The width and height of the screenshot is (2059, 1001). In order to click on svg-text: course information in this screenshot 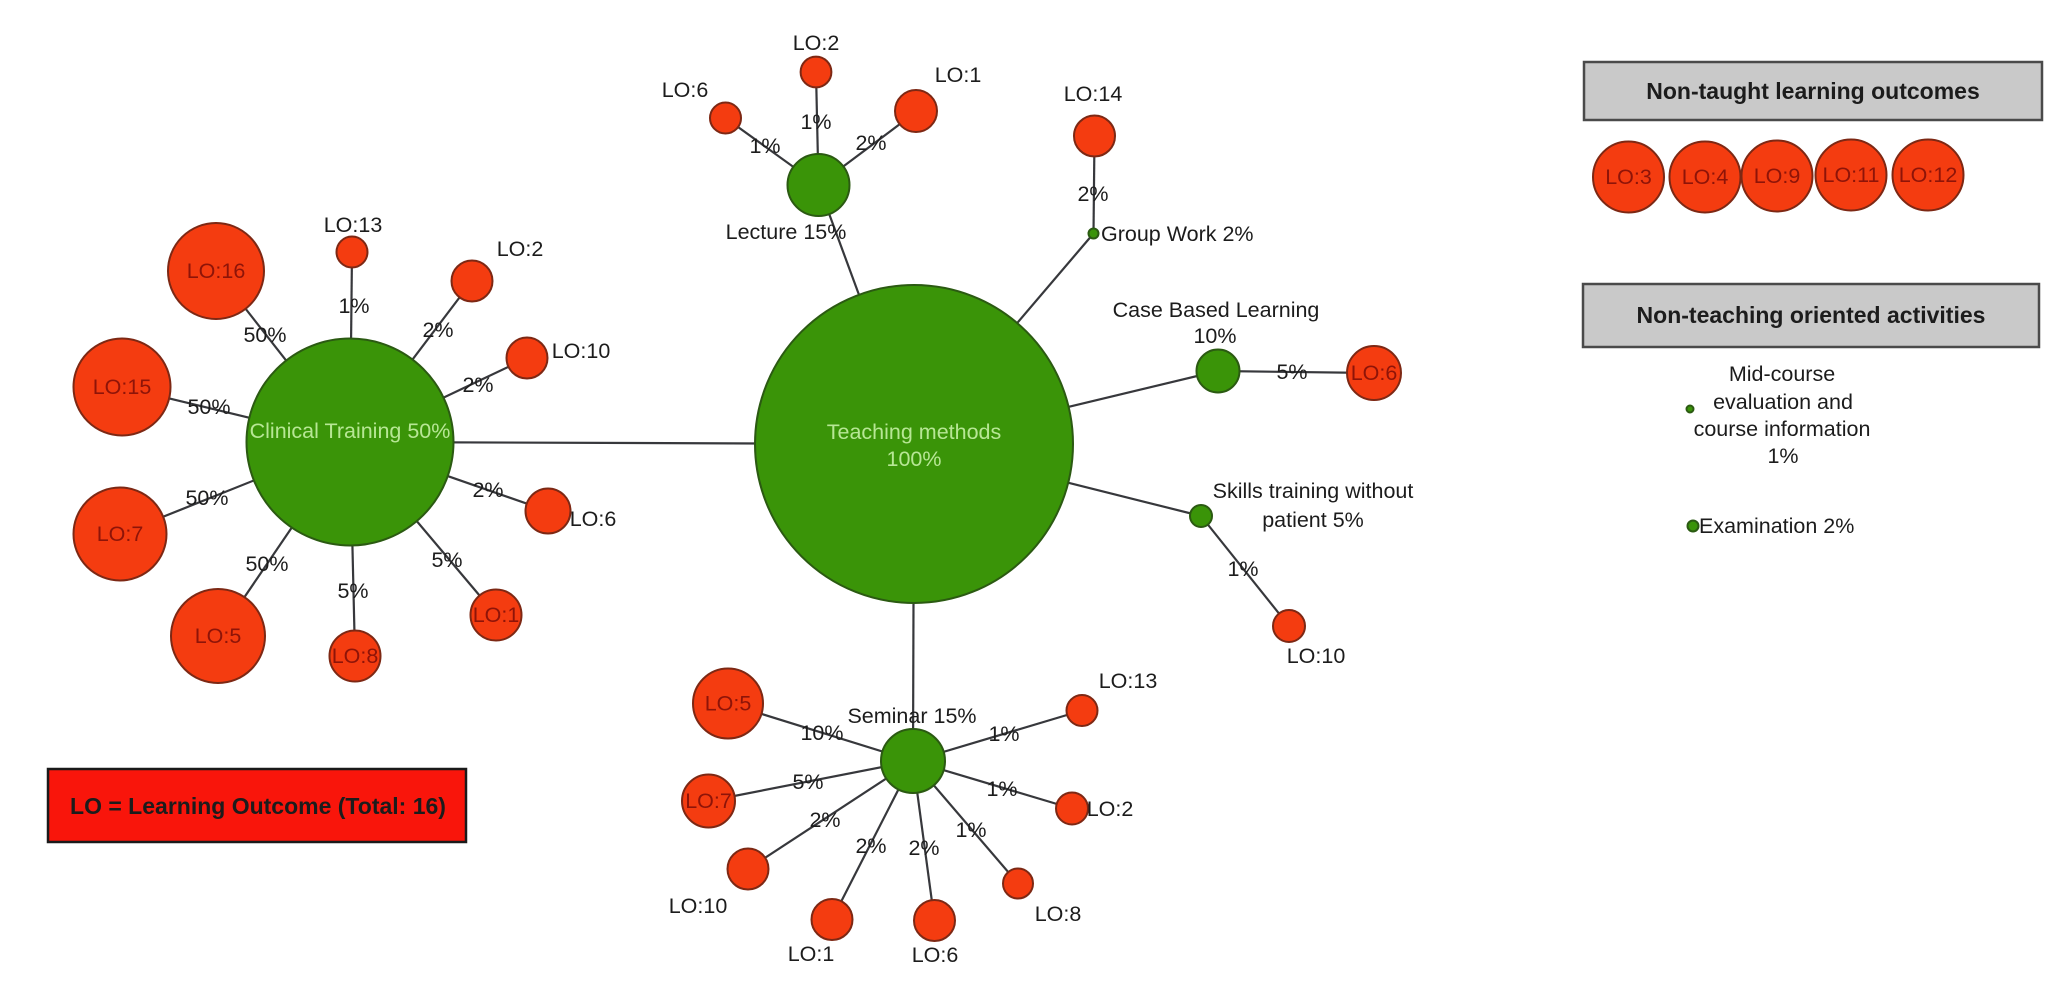, I will do `click(1782, 429)`.